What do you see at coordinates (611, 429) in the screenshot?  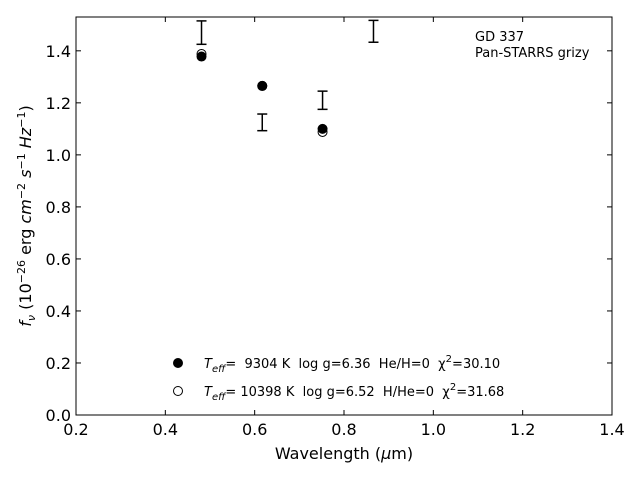 I see `x-tick-label: 1.4` at bounding box center [611, 429].